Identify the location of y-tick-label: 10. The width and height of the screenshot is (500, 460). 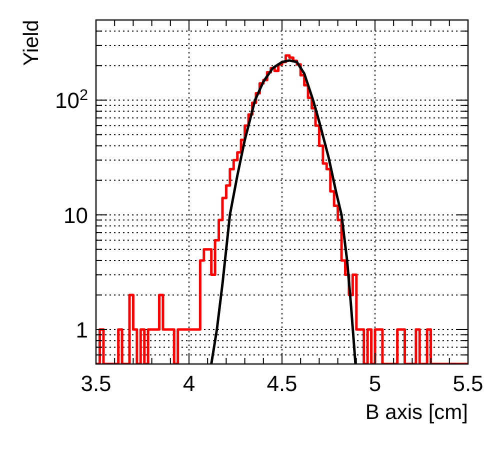
(76, 215).